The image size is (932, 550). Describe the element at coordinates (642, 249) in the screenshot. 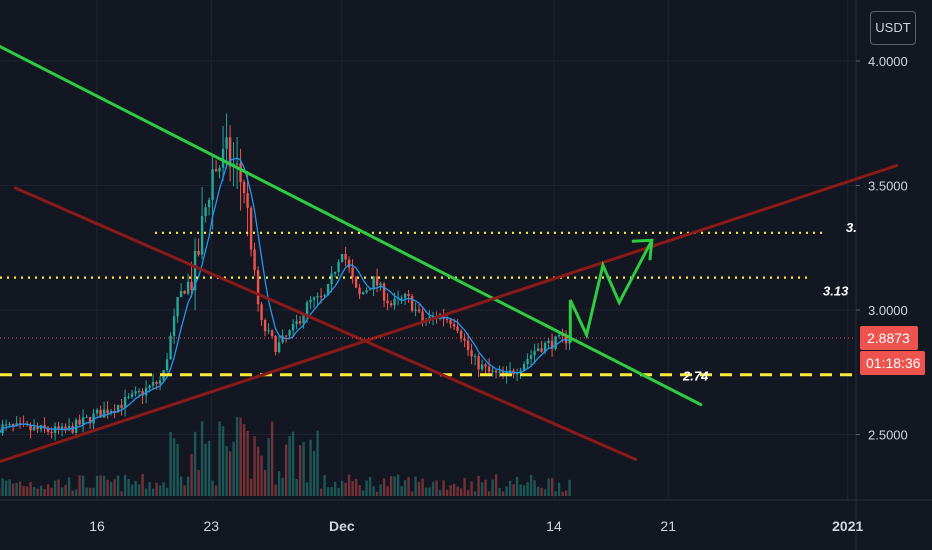

I see `projection-arrowhead` at that location.